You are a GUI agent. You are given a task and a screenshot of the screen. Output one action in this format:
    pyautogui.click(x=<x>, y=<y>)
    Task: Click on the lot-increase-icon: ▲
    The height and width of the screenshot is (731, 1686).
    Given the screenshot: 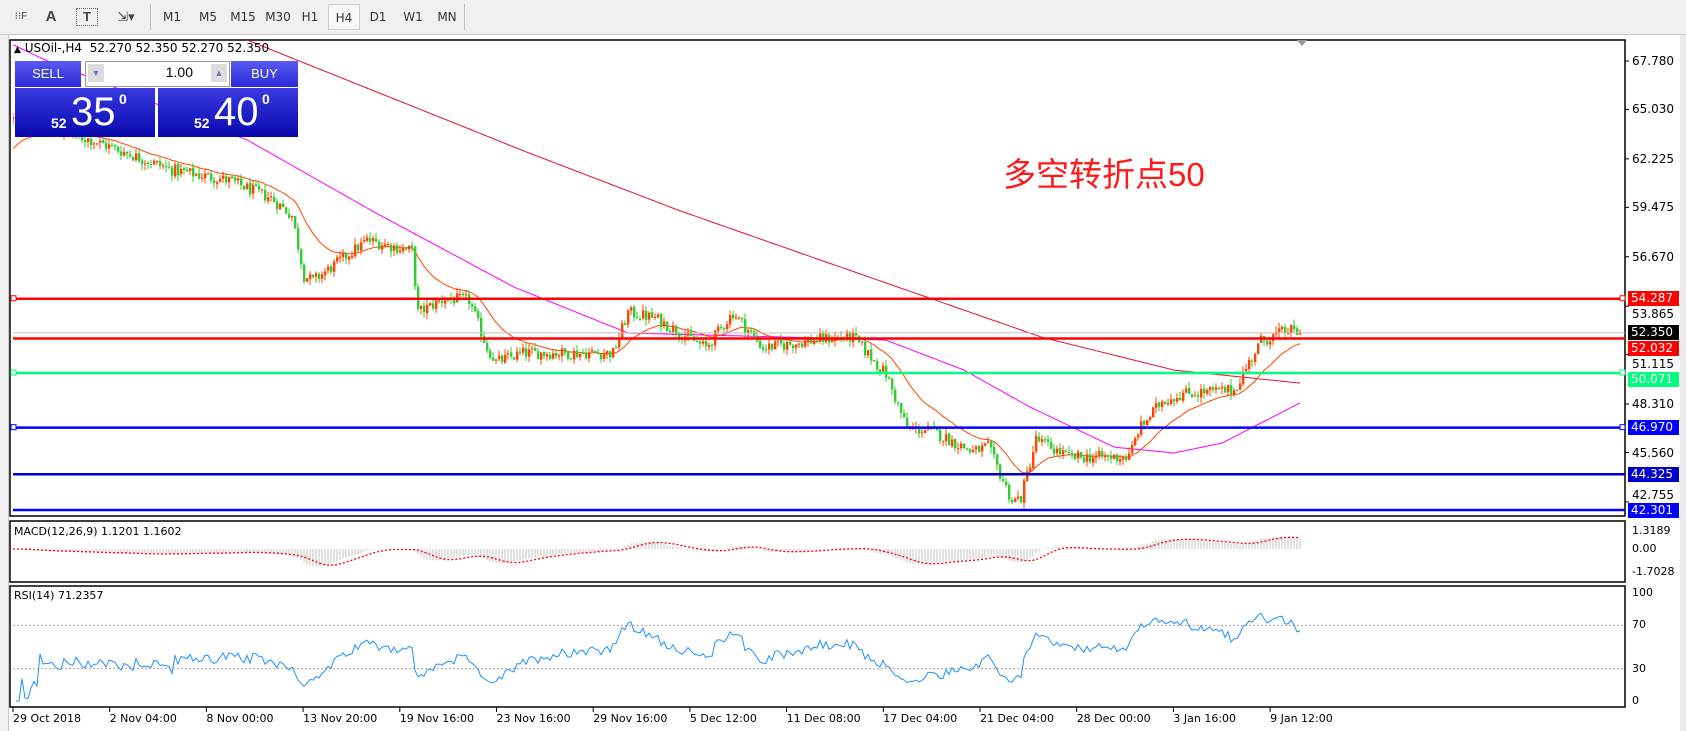 What is the action you would take?
    pyautogui.click(x=219, y=73)
    